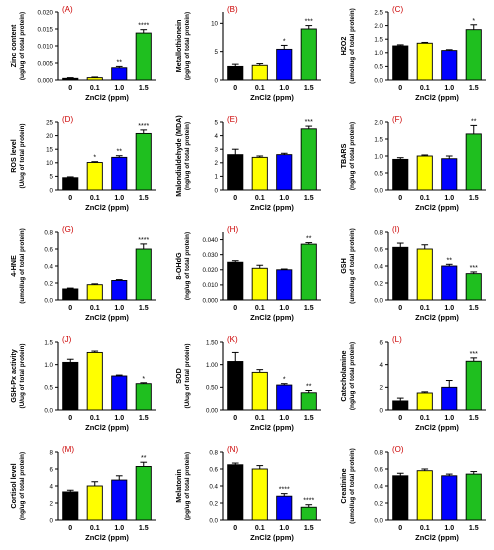  I want to click on y-tick-label: 0.00, so click(212, 410).